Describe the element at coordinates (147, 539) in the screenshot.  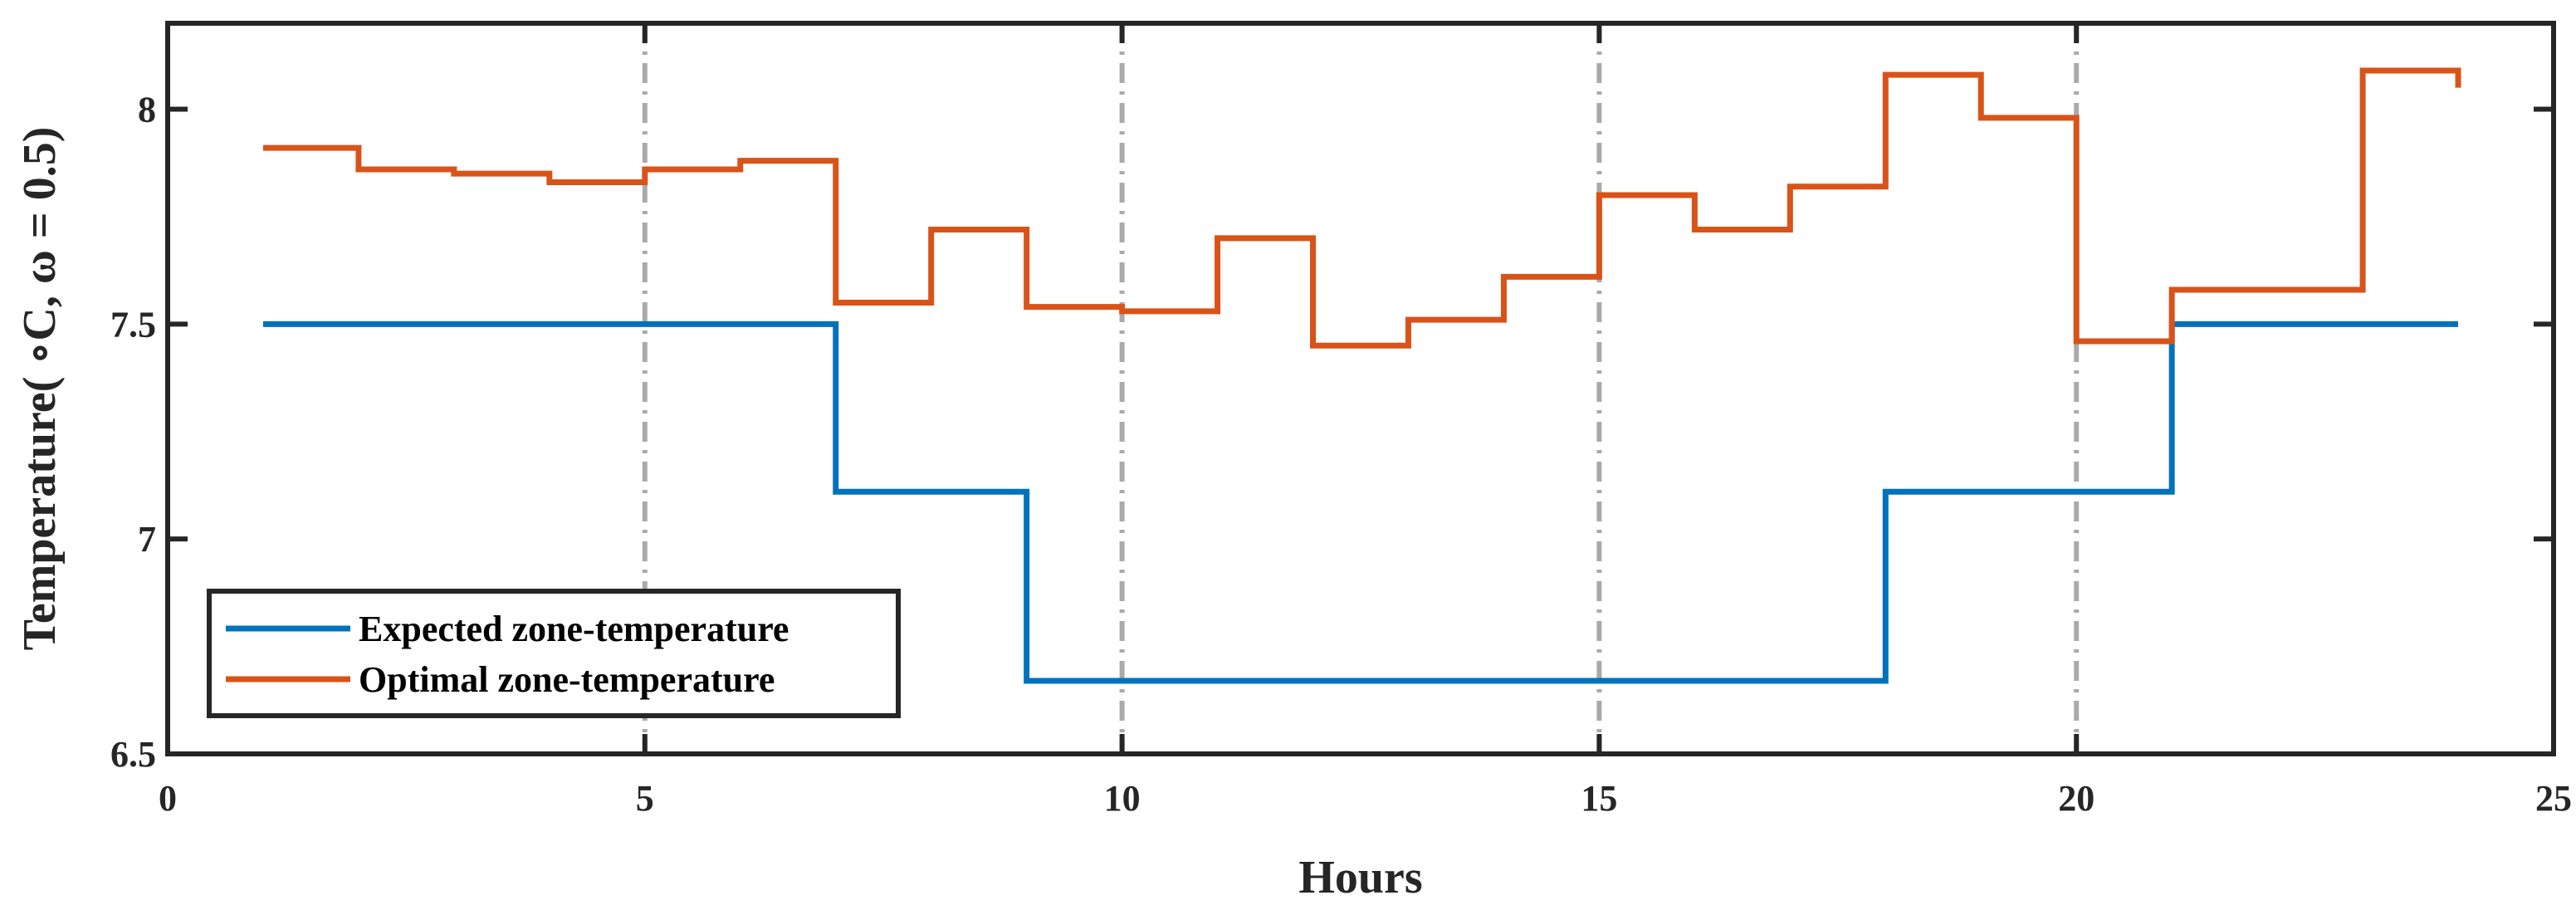
I see `y-tick-label-7: 7` at that location.